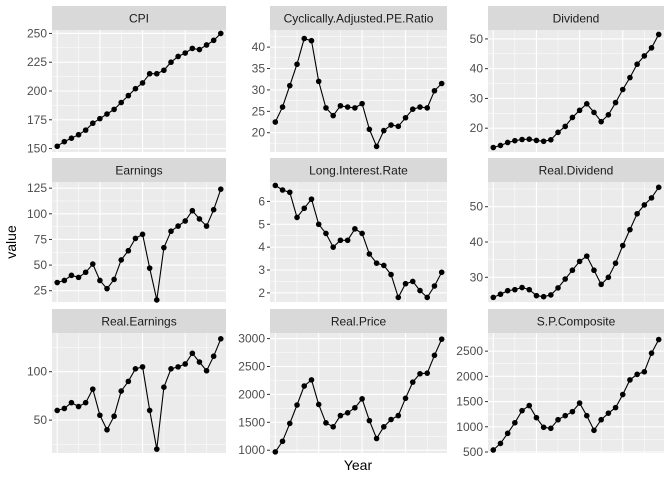 The height and width of the screenshot is (480, 672). What do you see at coordinates (251, 366) in the screenshot?
I see `y-tick-label: 2500` at bounding box center [251, 366].